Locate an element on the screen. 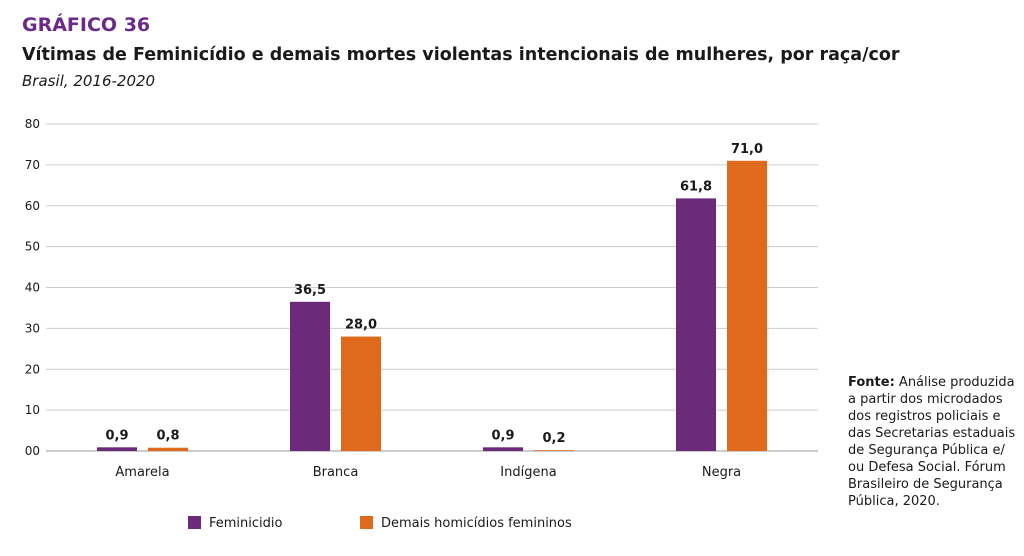 The width and height of the screenshot is (1024, 556). data-label: 36,5 is located at coordinates (310, 290).